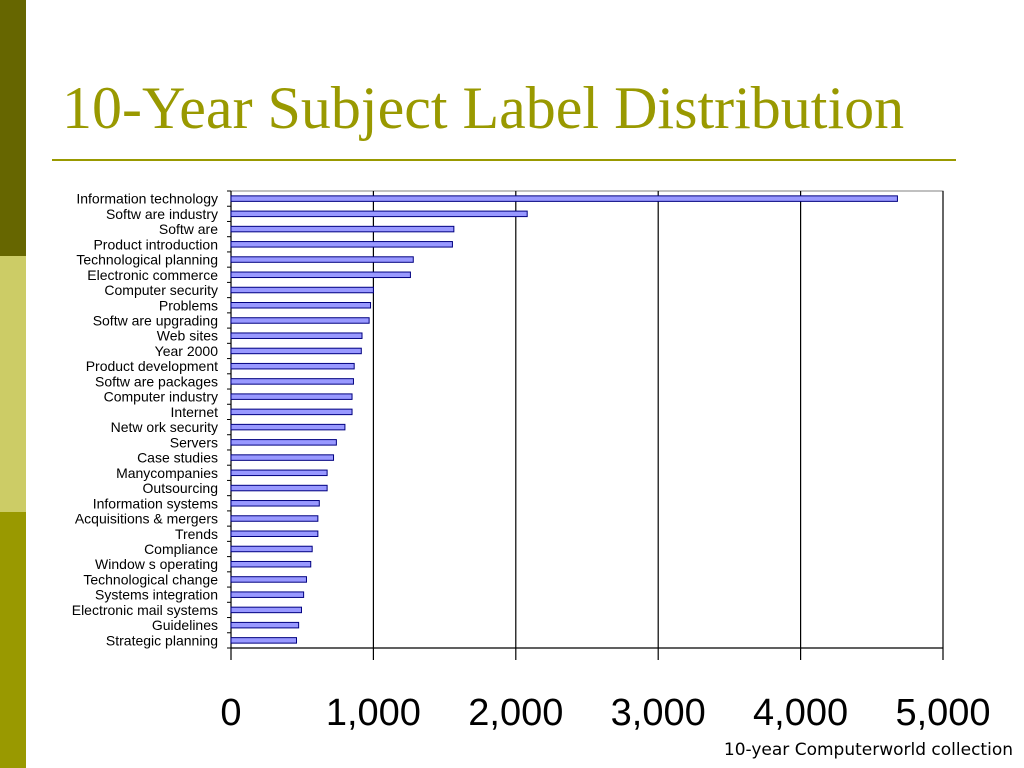 Image resolution: width=1024 pixels, height=768 pixels. What do you see at coordinates (155, 244) in the screenshot?
I see `category-label: Product introduction` at bounding box center [155, 244].